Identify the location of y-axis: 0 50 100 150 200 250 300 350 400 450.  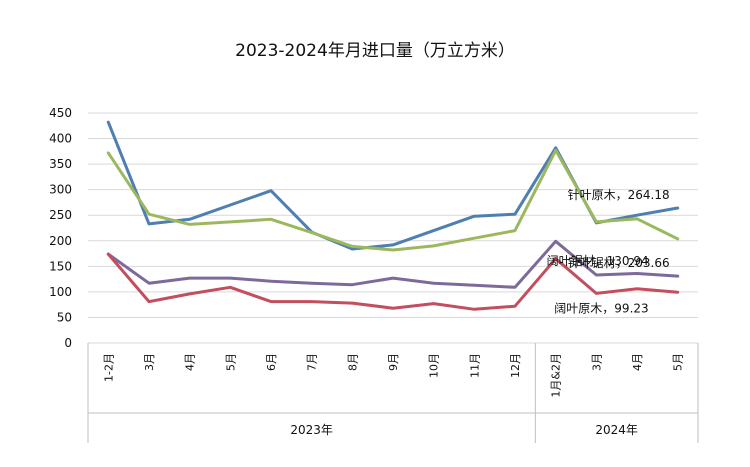
(60, 228).